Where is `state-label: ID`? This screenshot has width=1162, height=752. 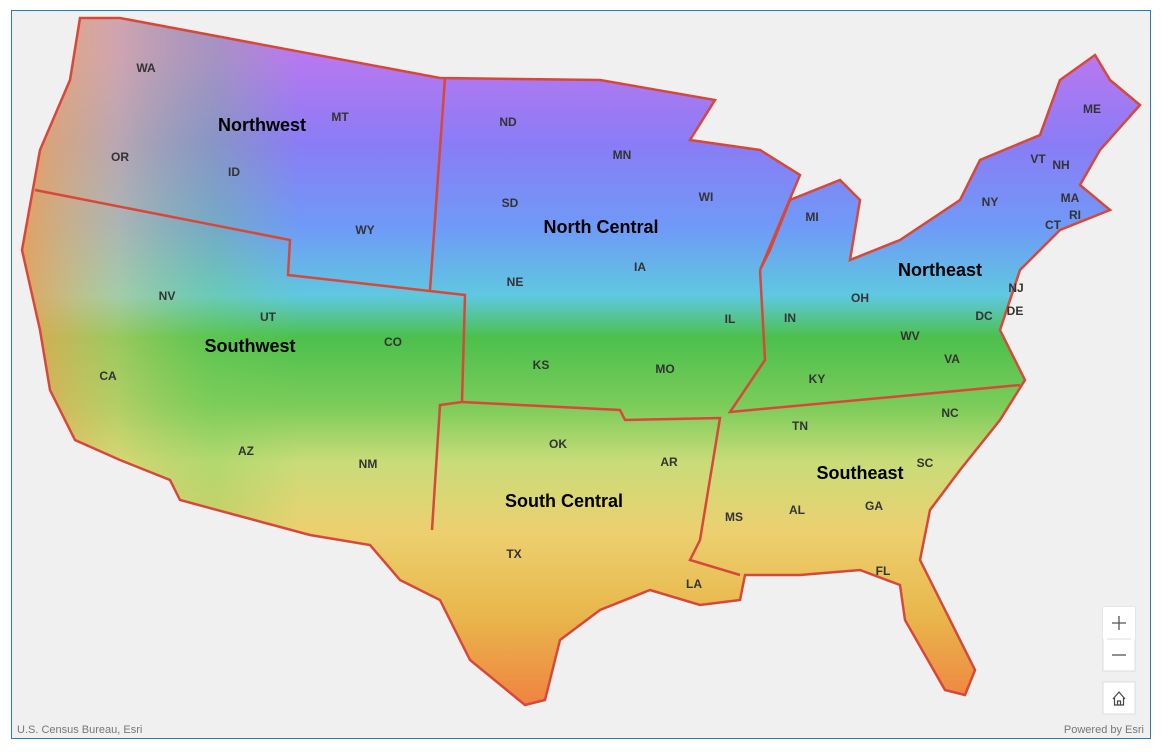 state-label: ID is located at coordinates (234, 172).